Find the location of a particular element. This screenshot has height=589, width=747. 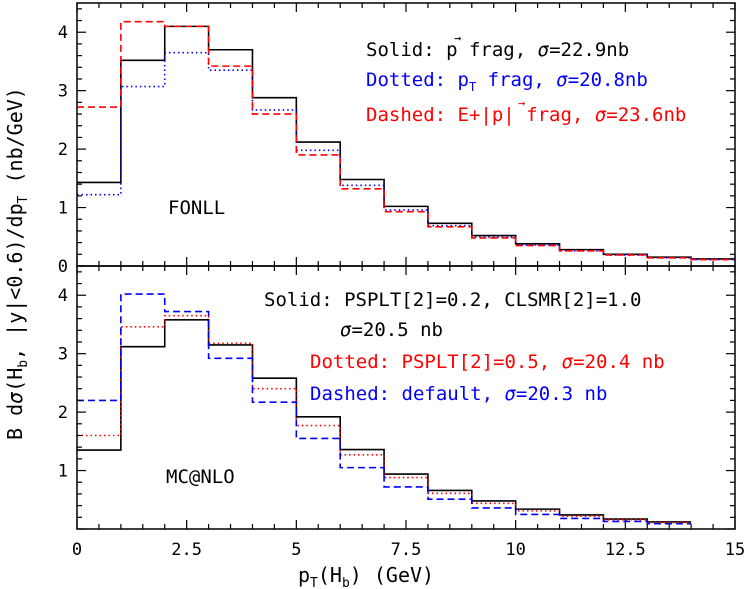

x-axis-label: pT(Hb) (GeV) is located at coordinates (366, 576).